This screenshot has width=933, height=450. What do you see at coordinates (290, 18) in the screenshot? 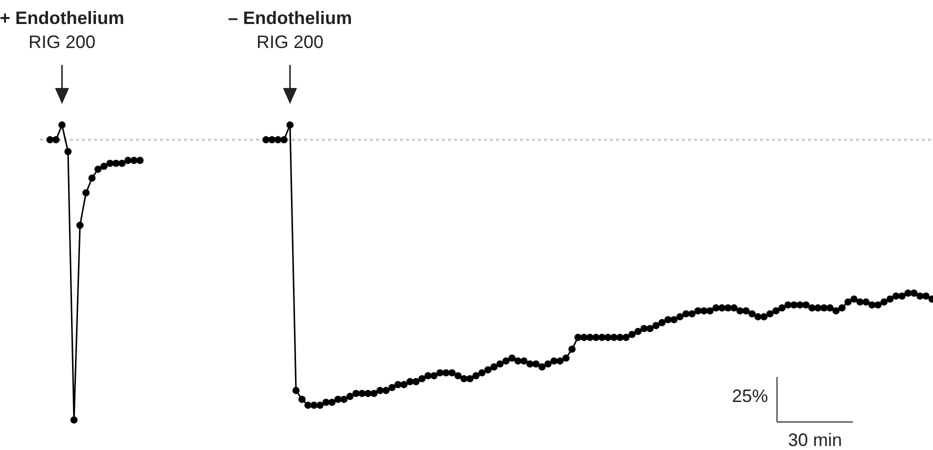
I see `text: – Endothelium` at bounding box center [290, 18].